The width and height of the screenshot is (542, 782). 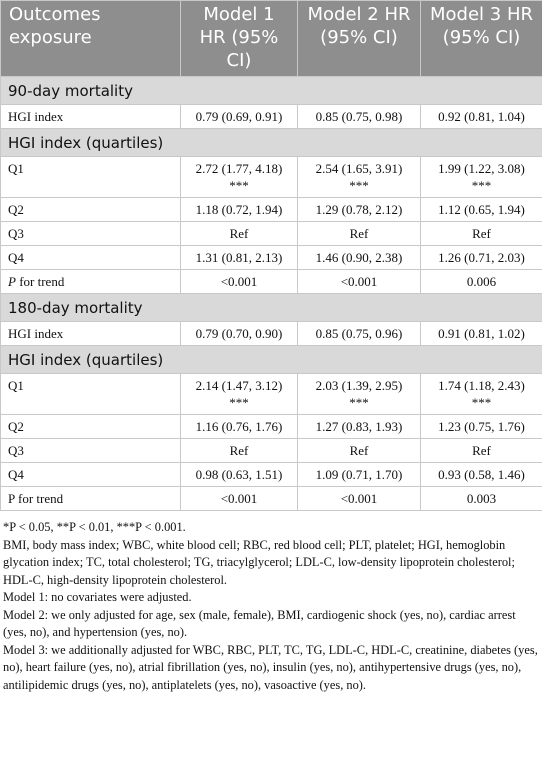 I want to click on hr-cell: 1.31 (0.81, 2.13), so click(x=239, y=257).